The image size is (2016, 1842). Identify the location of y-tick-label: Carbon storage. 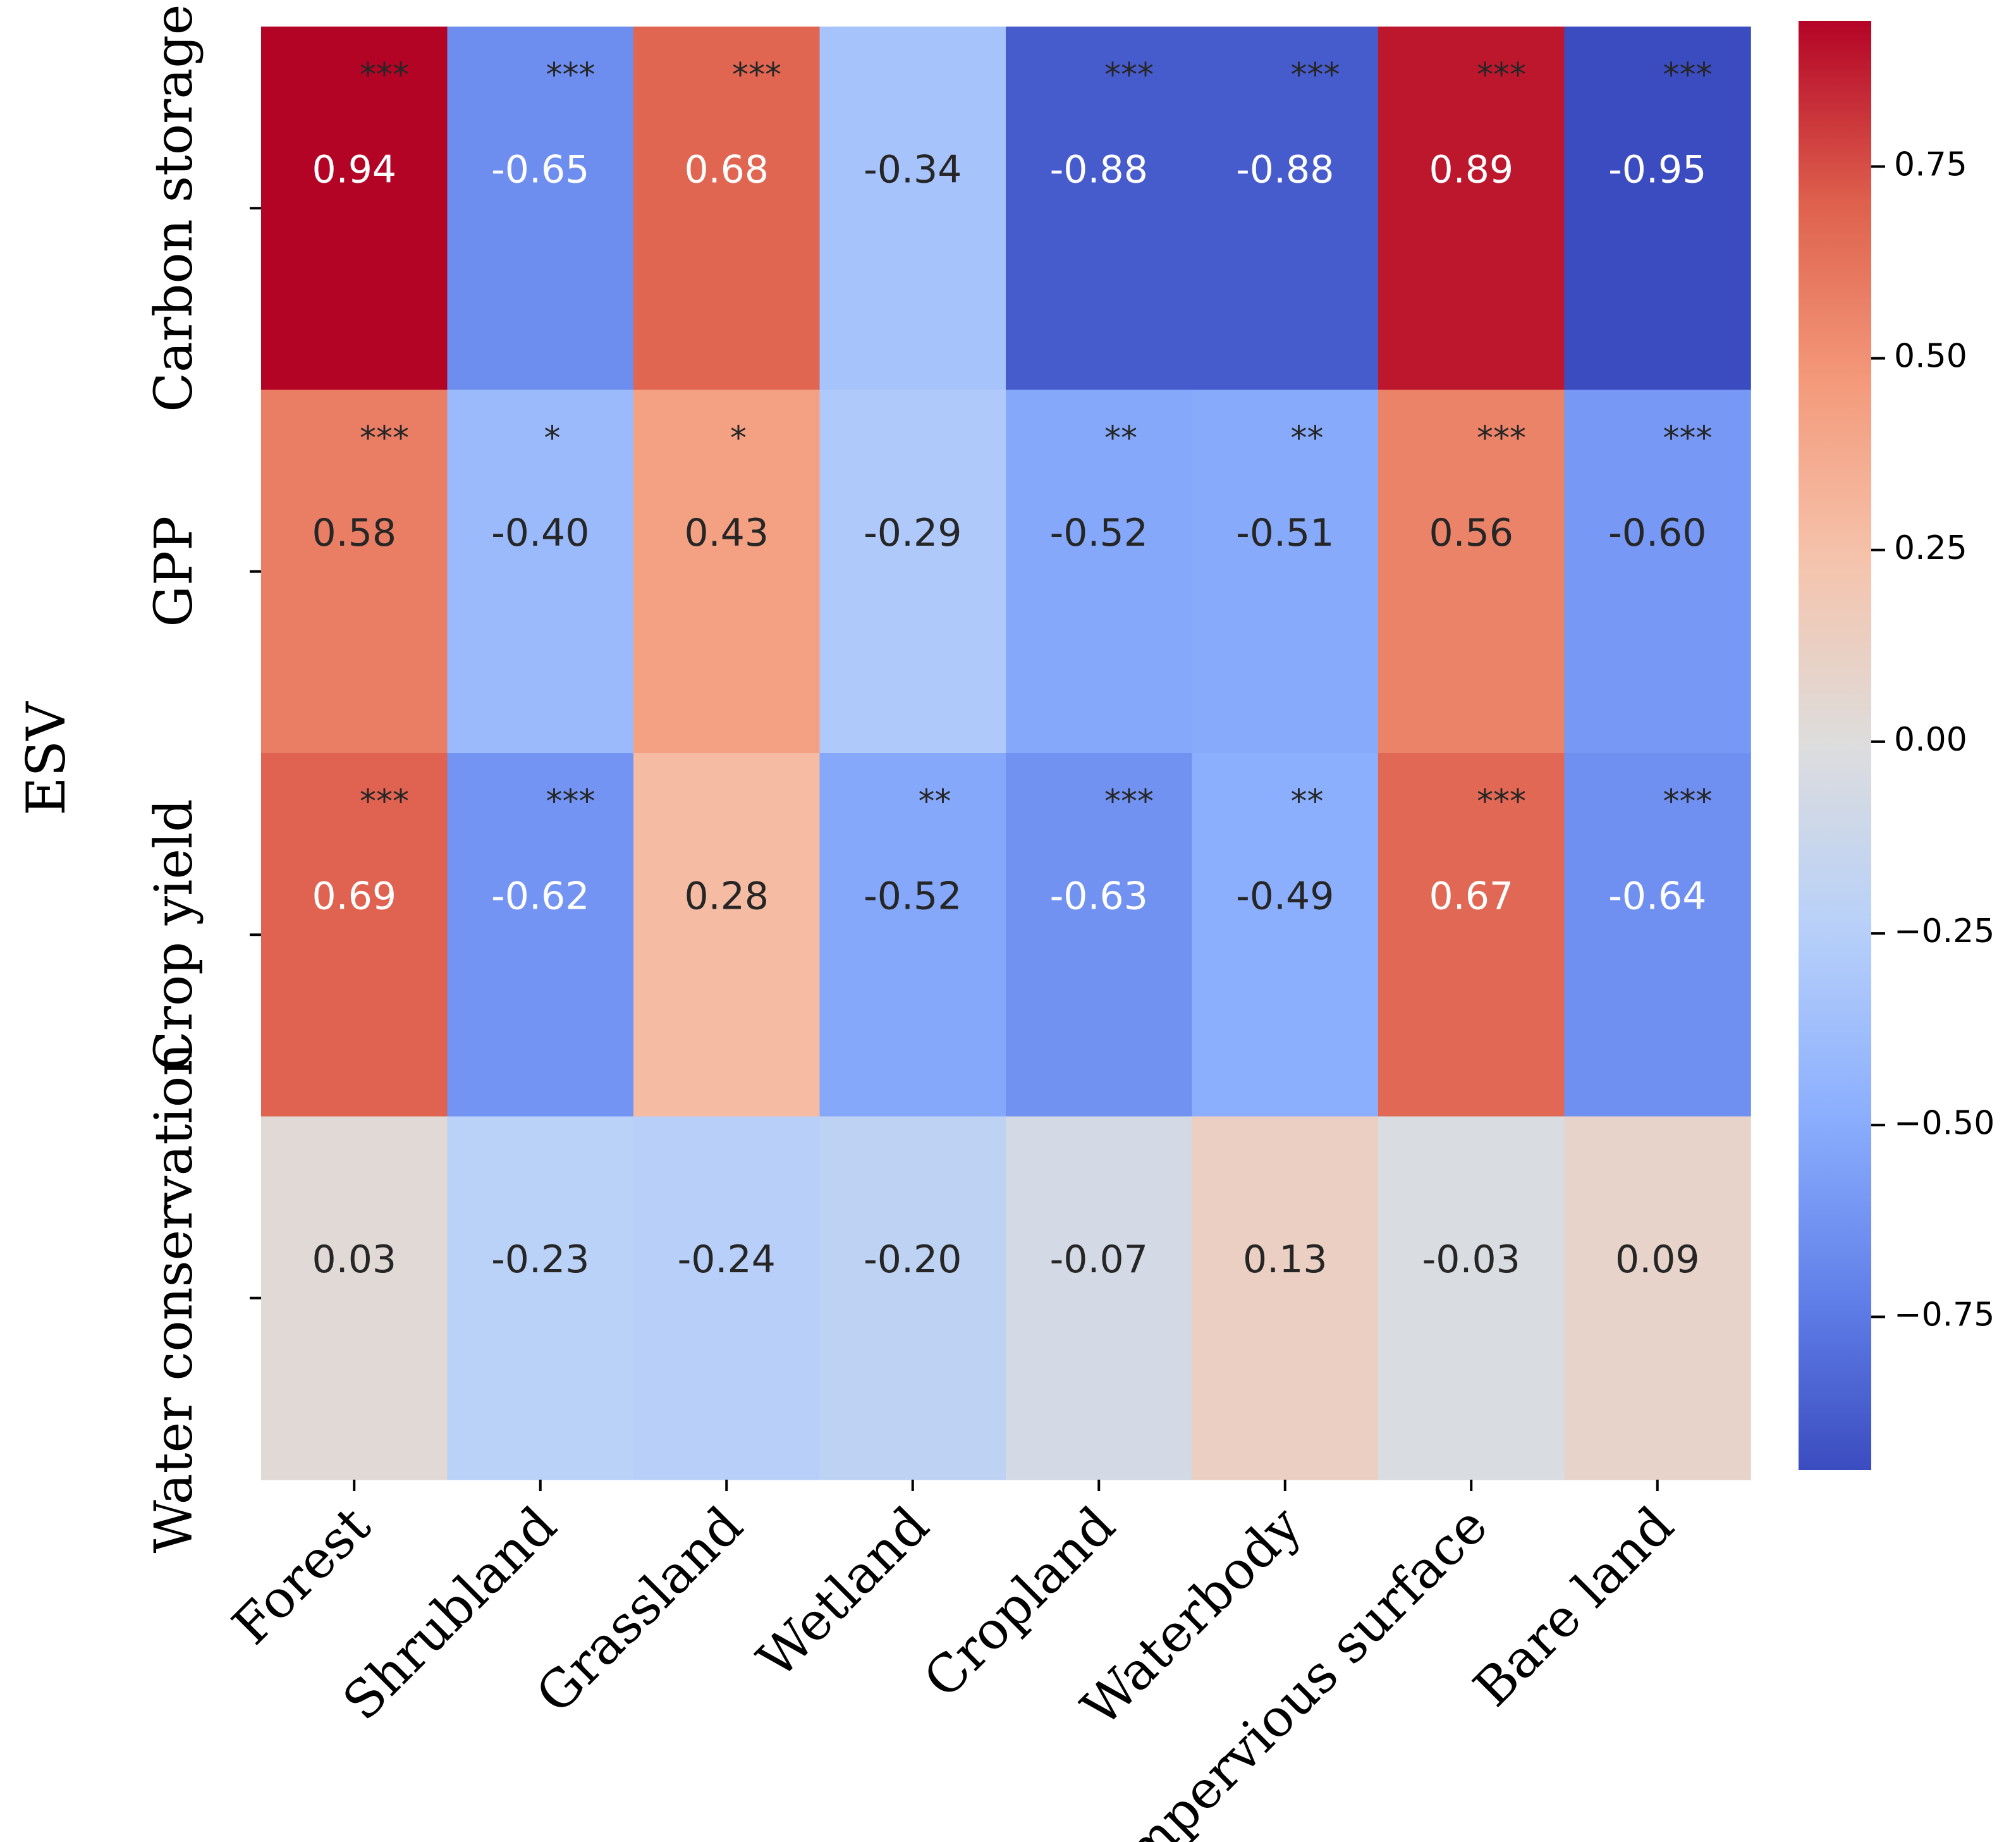
(174, 208).